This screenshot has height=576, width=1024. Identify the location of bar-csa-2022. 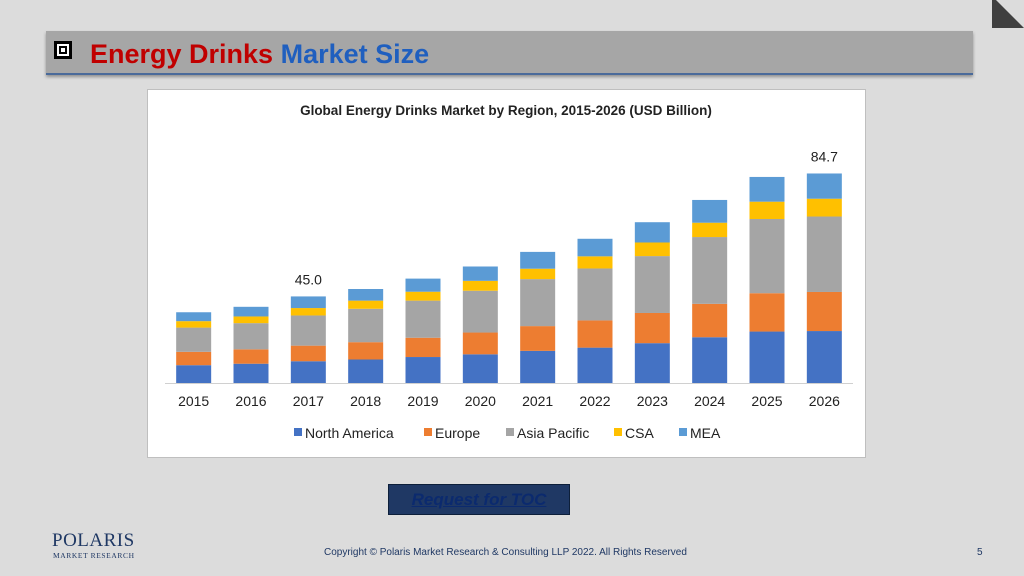
(595, 262).